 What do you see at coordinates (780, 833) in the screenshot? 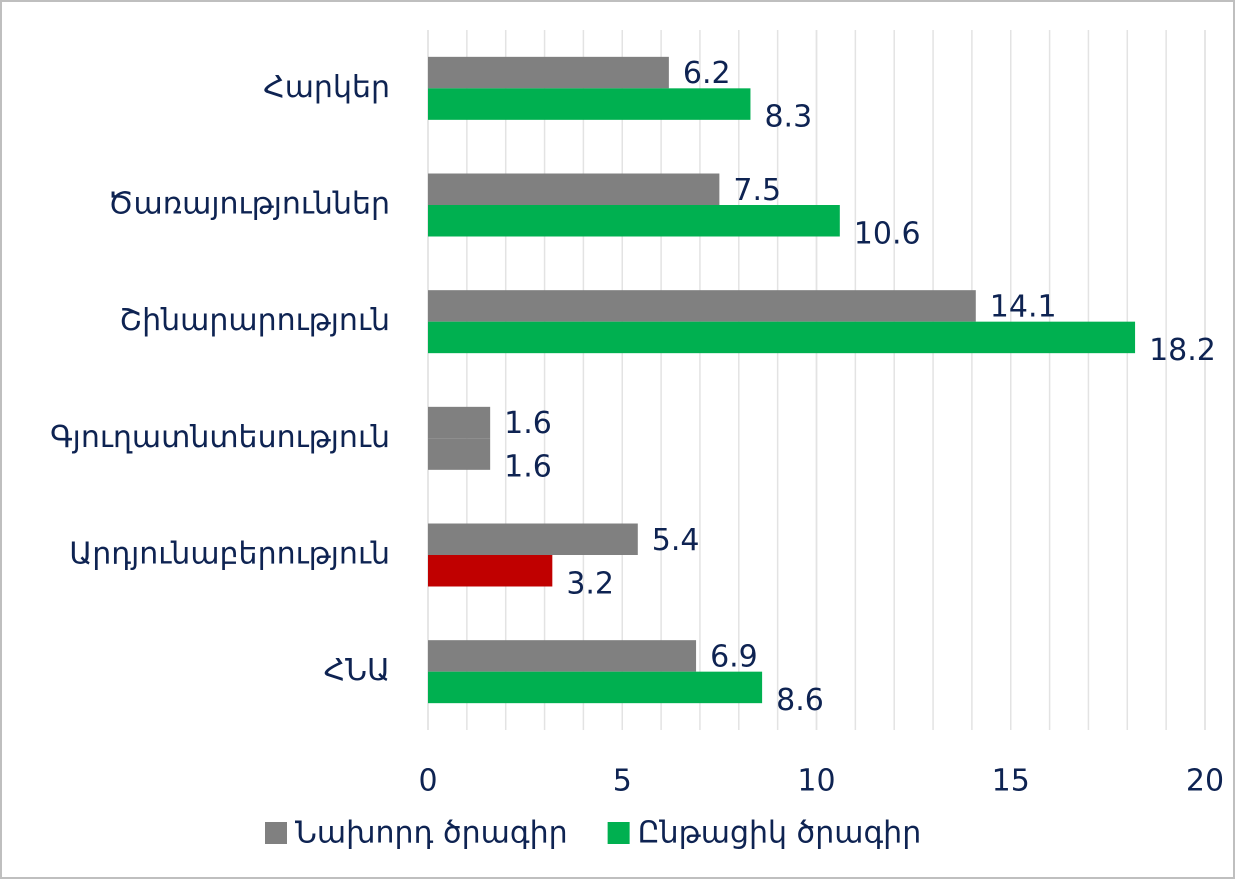
I see `legend-label: Ընթացիկ ծրագիր` at bounding box center [780, 833].